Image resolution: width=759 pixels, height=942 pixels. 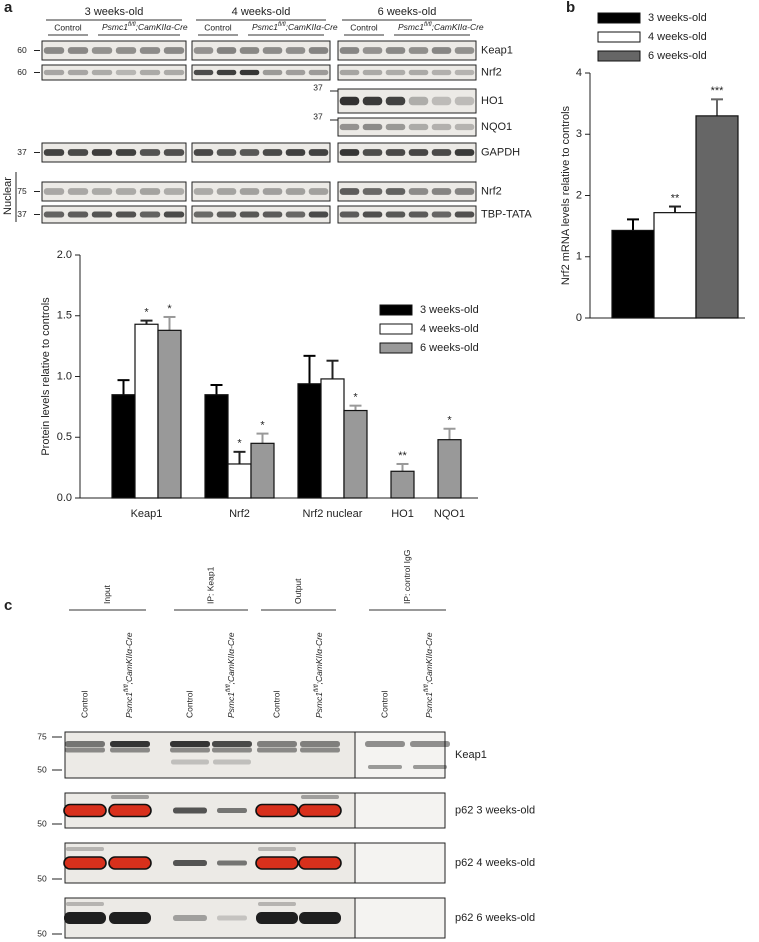 I want to click on panel-label: c, so click(x=8, y=605).